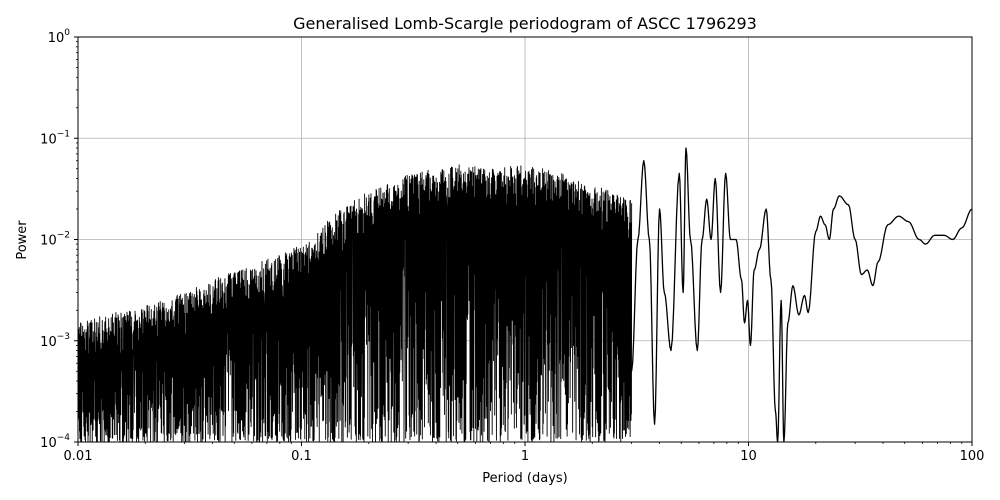  I want to click on y-tick-label: 10⁻¹, so click(55, 138).